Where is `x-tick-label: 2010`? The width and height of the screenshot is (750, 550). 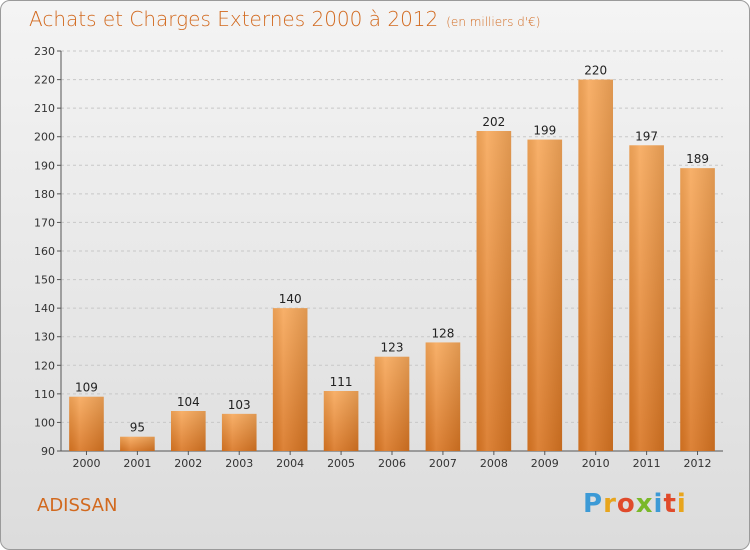 x-tick-label: 2010 is located at coordinates (596, 463).